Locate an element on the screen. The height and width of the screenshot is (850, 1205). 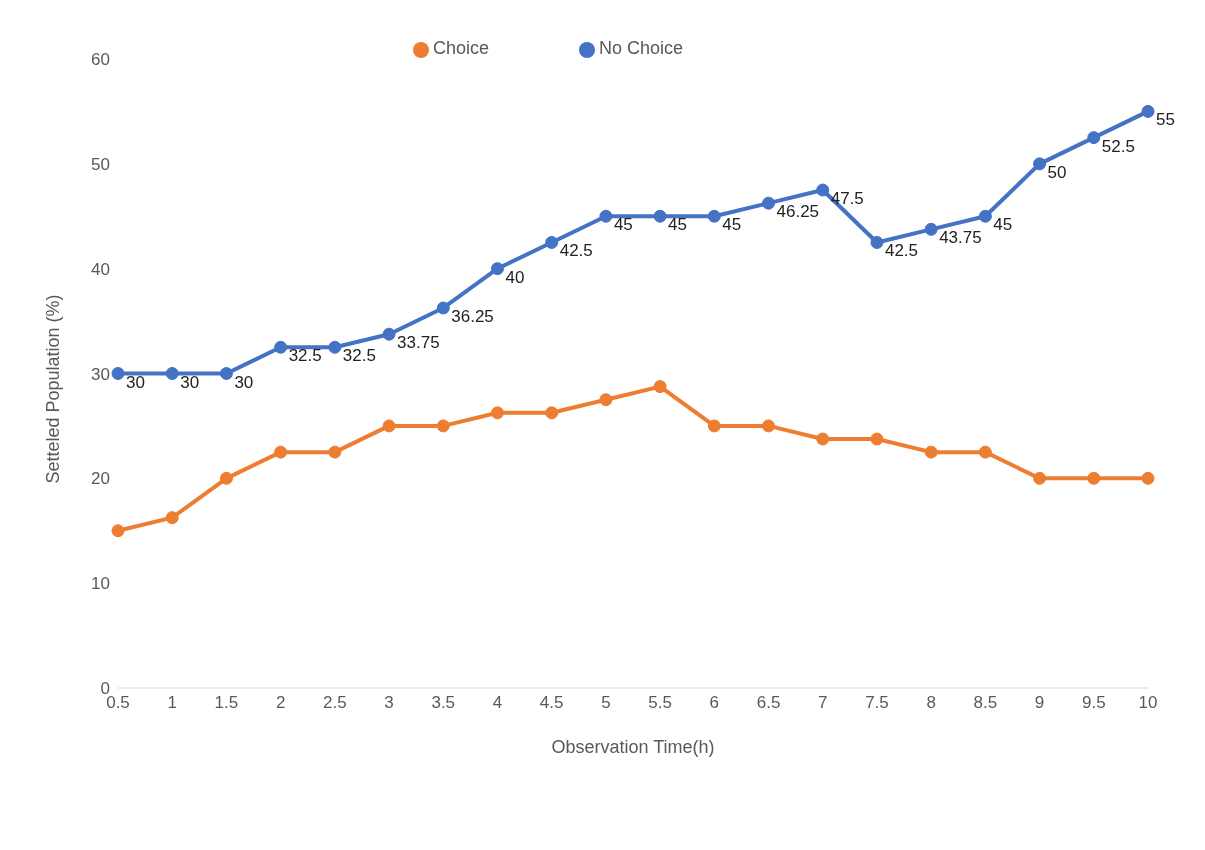
x-tick-label: 5 is located at coordinates (606, 703).